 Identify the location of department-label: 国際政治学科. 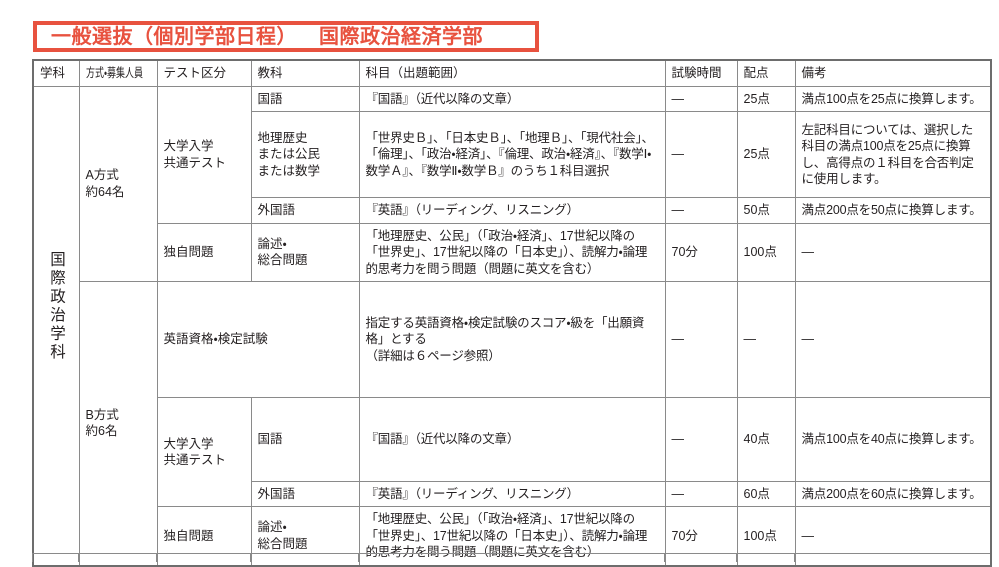
(56, 306).